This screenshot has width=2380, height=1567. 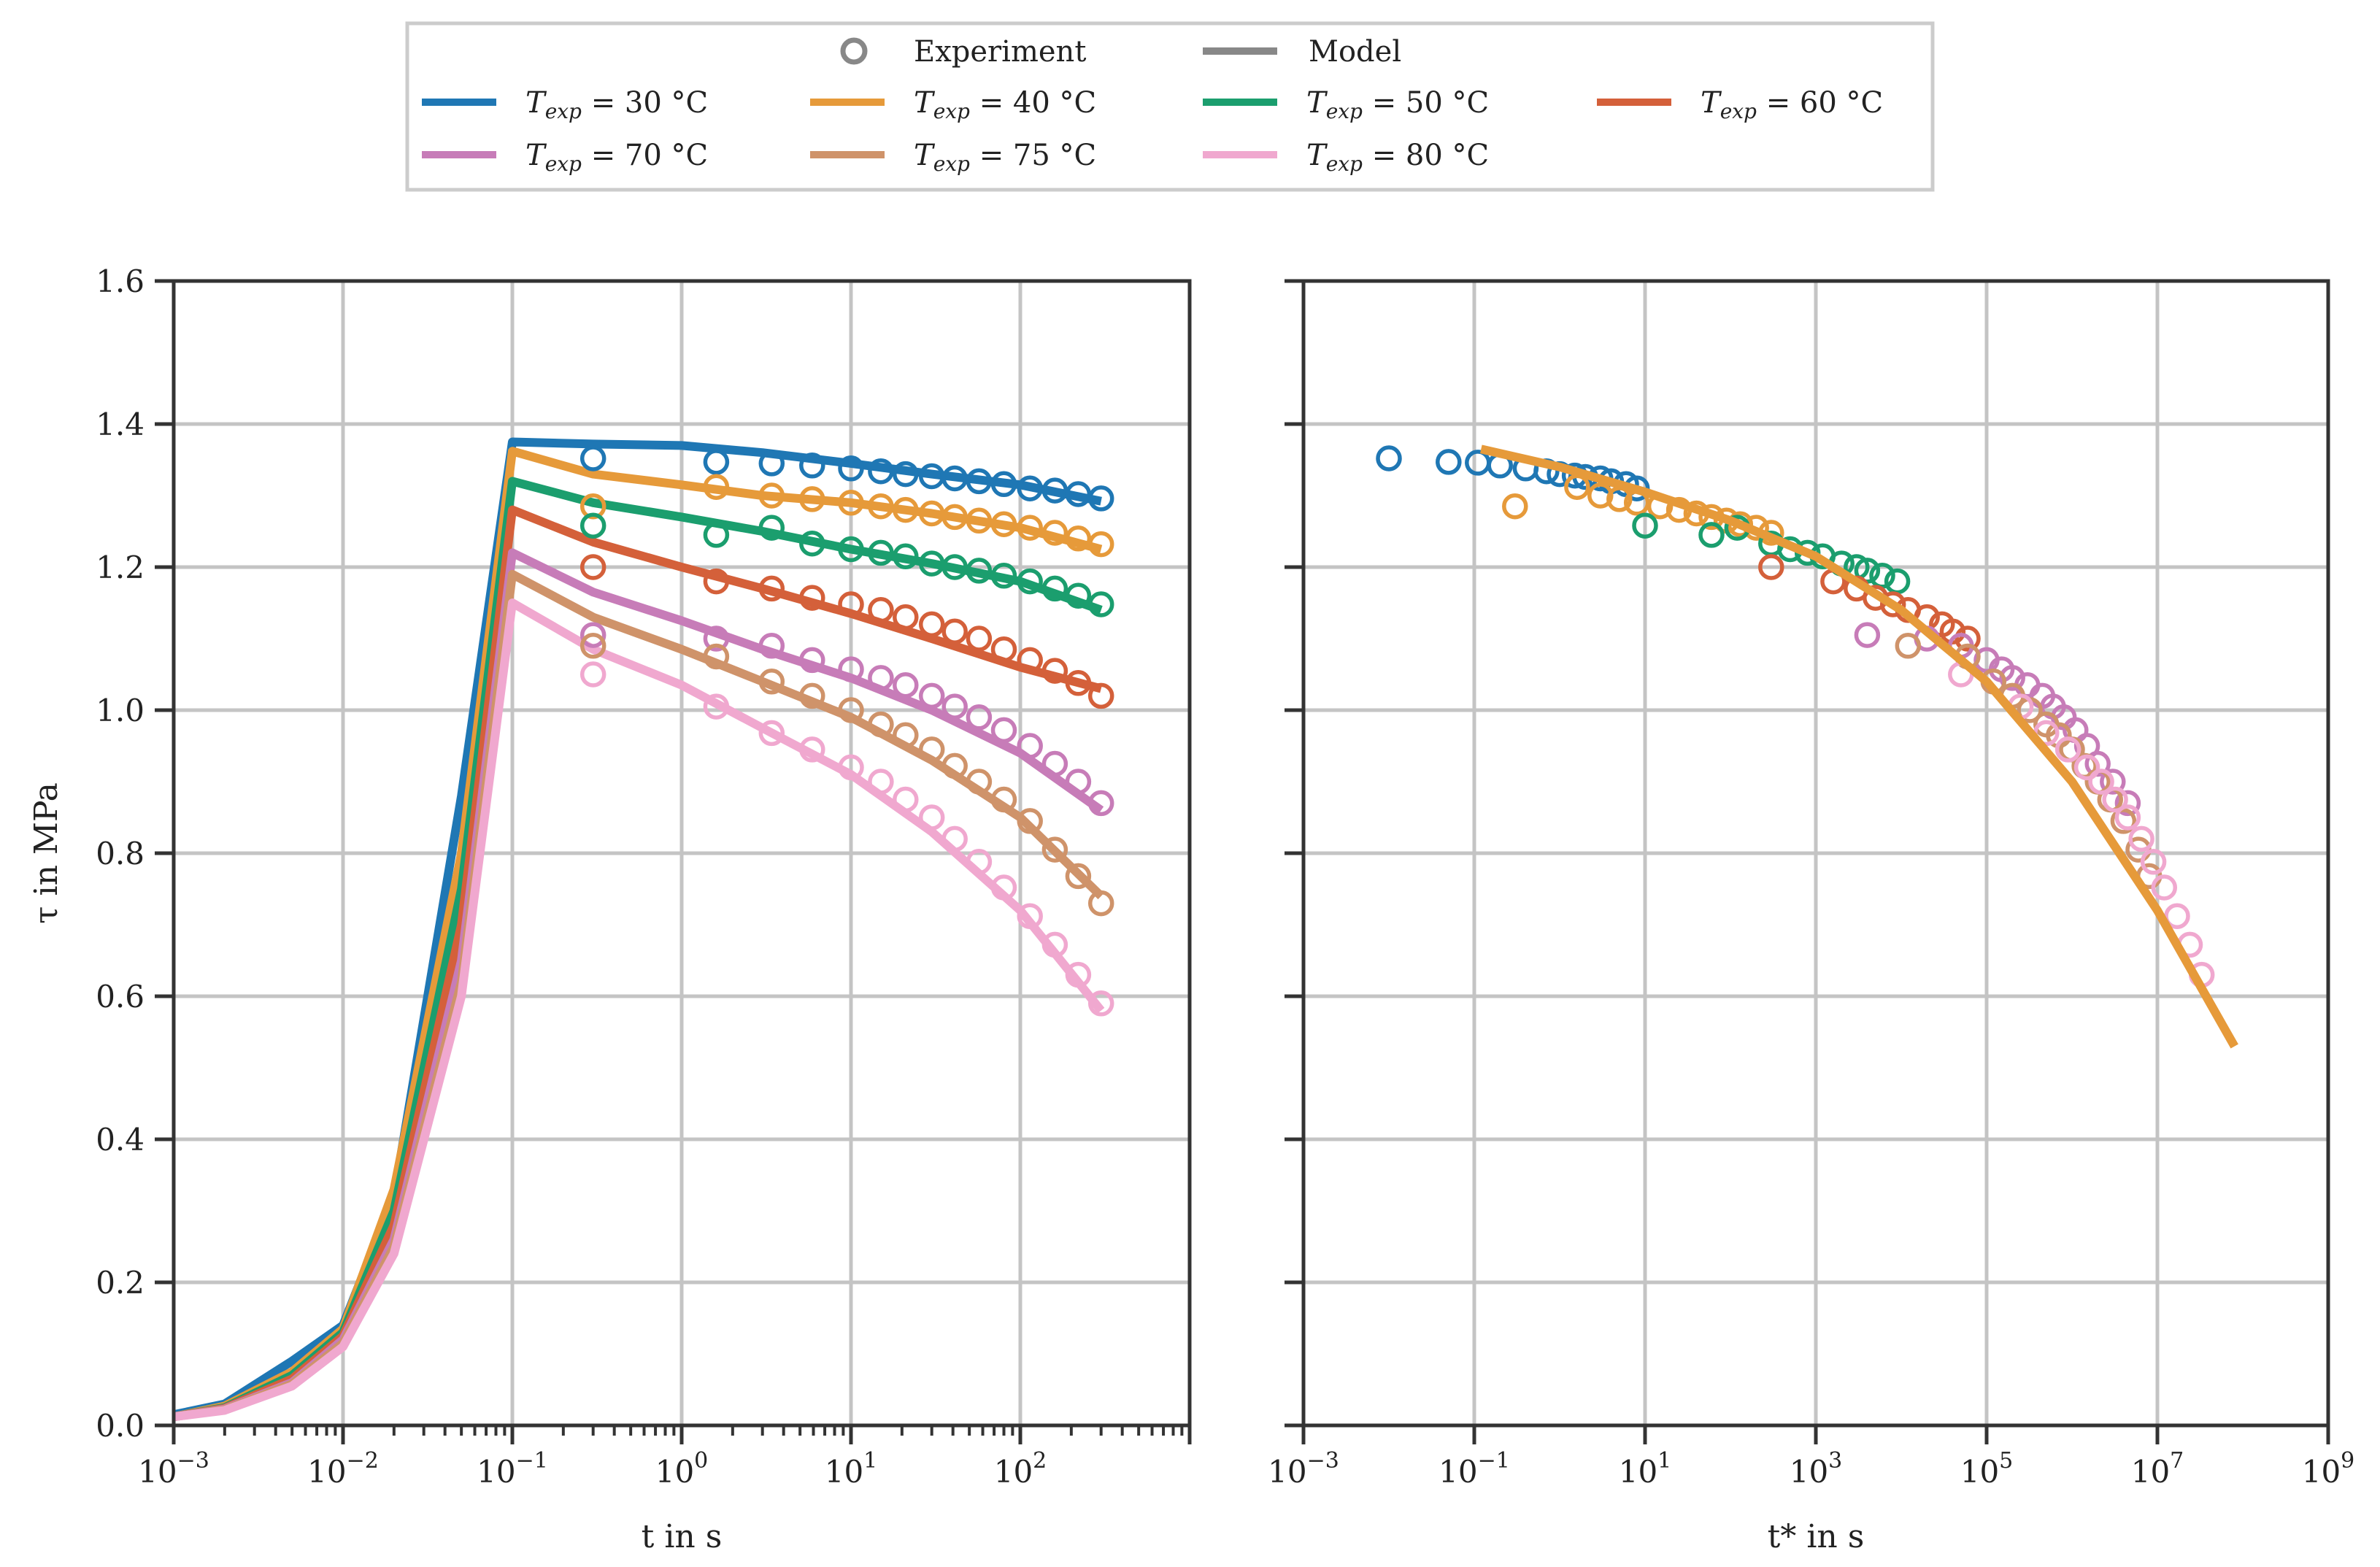 I want to click on left-y-tick-label: 1.2, so click(x=120, y=567).